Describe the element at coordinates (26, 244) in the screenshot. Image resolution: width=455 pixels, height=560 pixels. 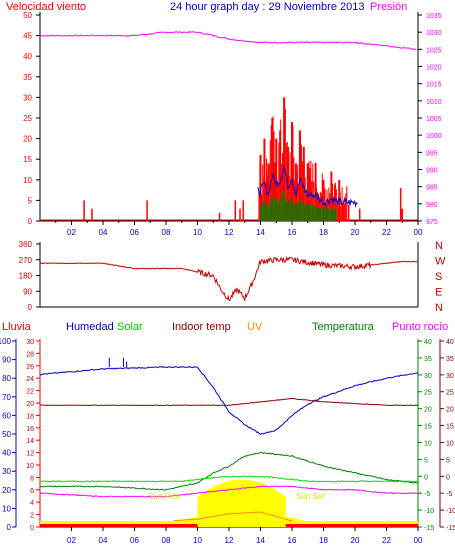
I see `direction-y-tick-label: 360` at that location.